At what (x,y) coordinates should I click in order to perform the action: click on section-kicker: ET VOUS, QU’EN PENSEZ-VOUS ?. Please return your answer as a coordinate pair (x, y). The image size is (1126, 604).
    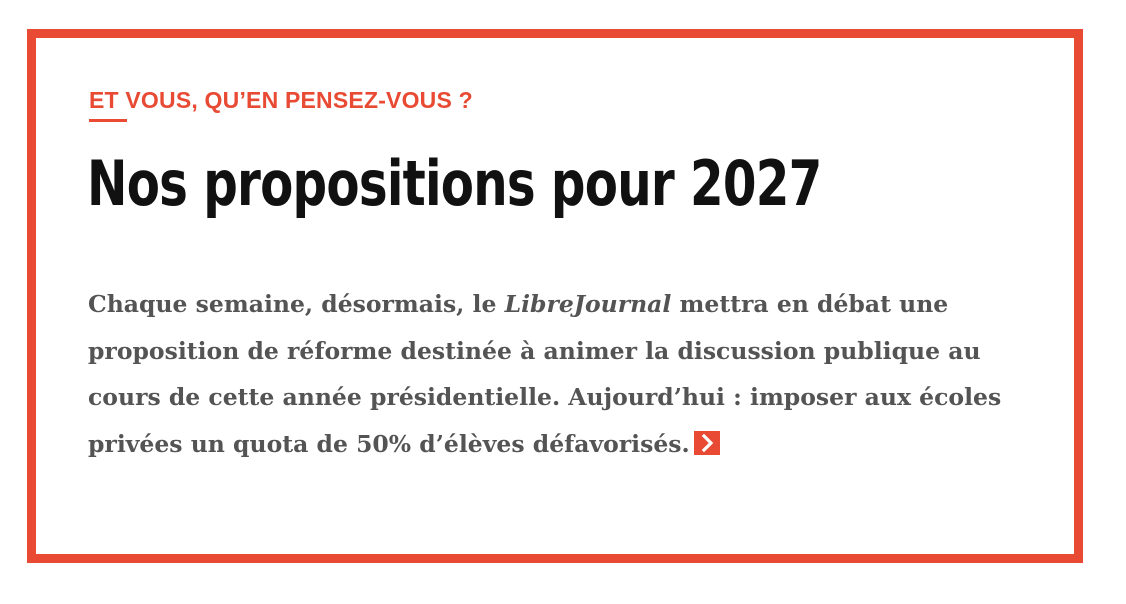
    Looking at the image, I should click on (281, 100).